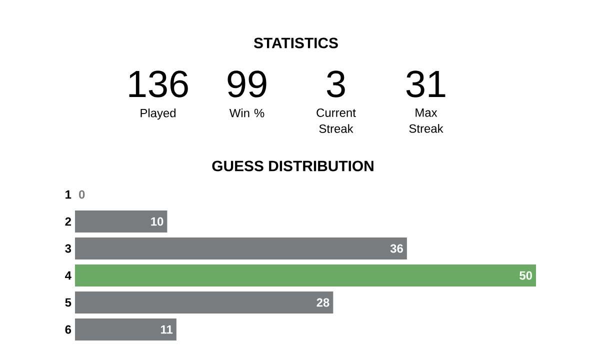 The height and width of the screenshot is (359, 600). I want to click on category-label: Max Streak, so click(426, 120).